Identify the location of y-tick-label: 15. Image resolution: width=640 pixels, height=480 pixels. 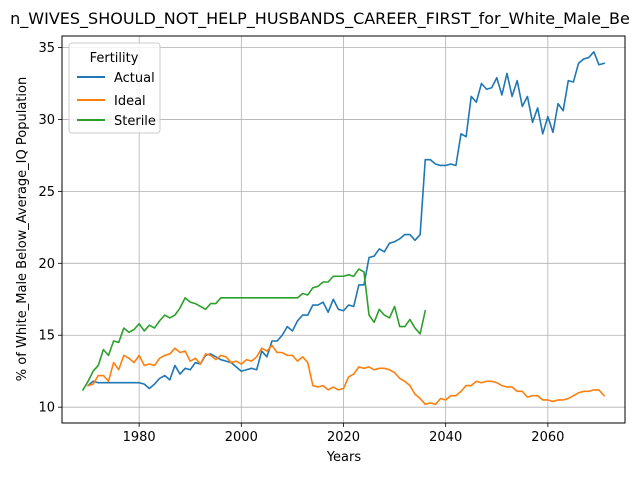
(46, 336).